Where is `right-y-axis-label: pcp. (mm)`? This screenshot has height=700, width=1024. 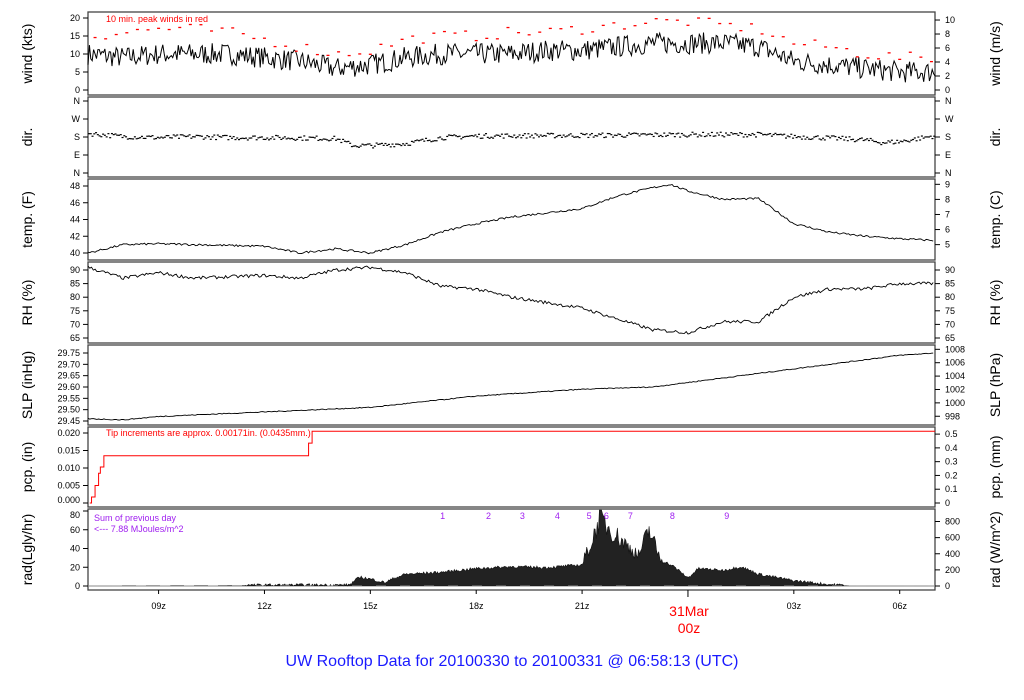
right-y-axis-label: pcp. (mm) is located at coordinates (995, 467).